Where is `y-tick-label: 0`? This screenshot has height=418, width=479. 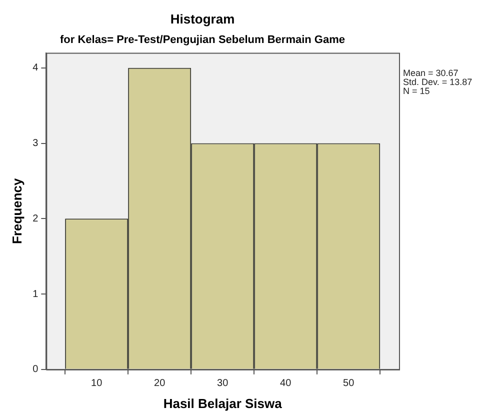
y-tick-label: 0 is located at coordinates (35, 370).